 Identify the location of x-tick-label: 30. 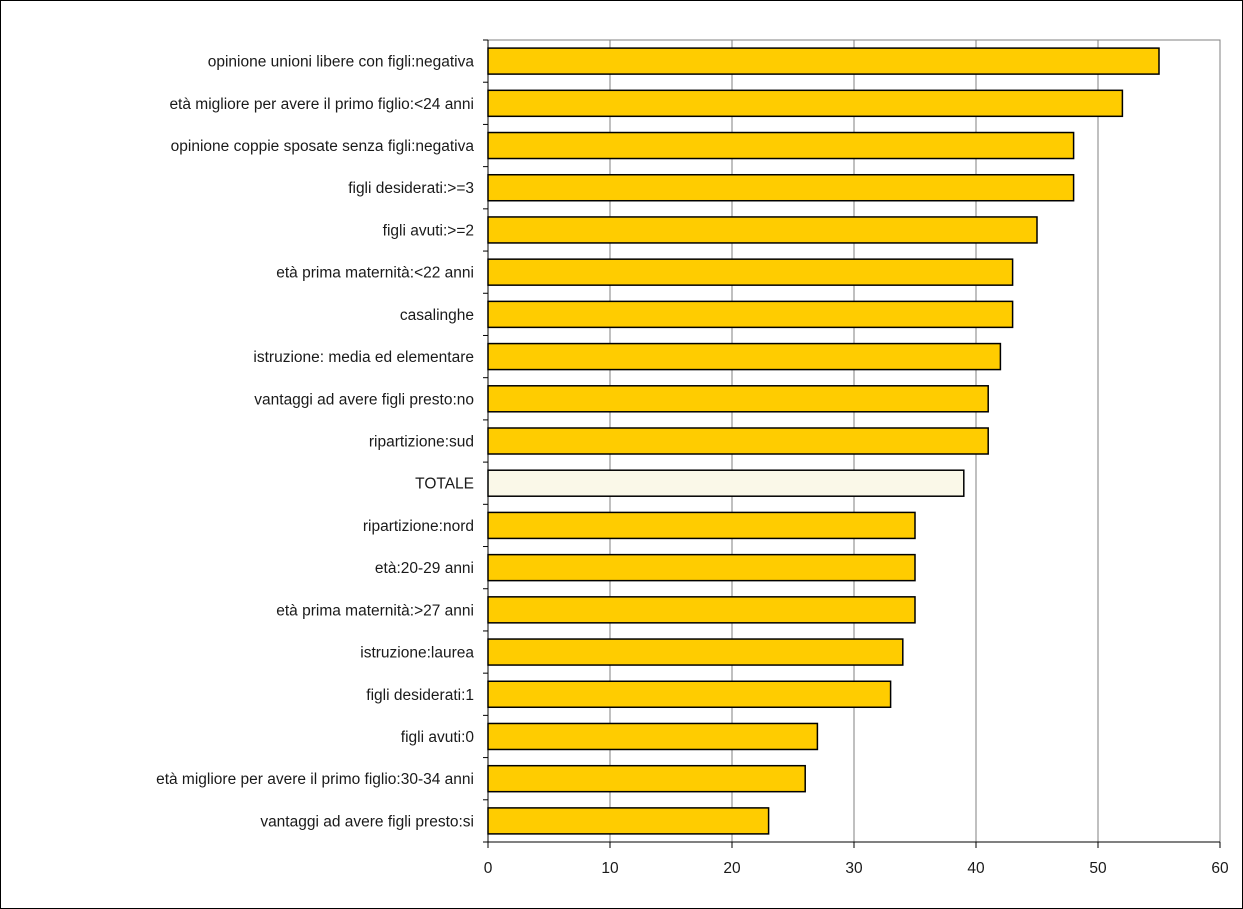
(854, 868).